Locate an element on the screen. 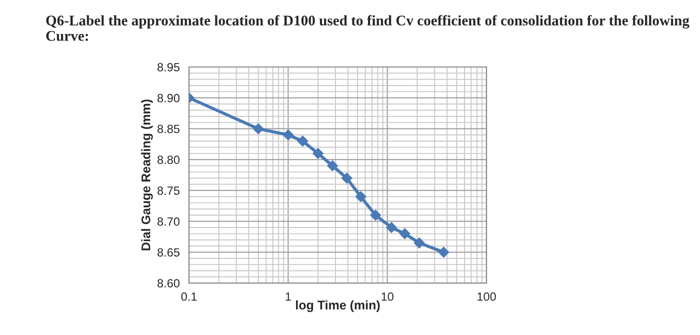  y-tick-label: 8.65 is located at coordinates (169, 252).